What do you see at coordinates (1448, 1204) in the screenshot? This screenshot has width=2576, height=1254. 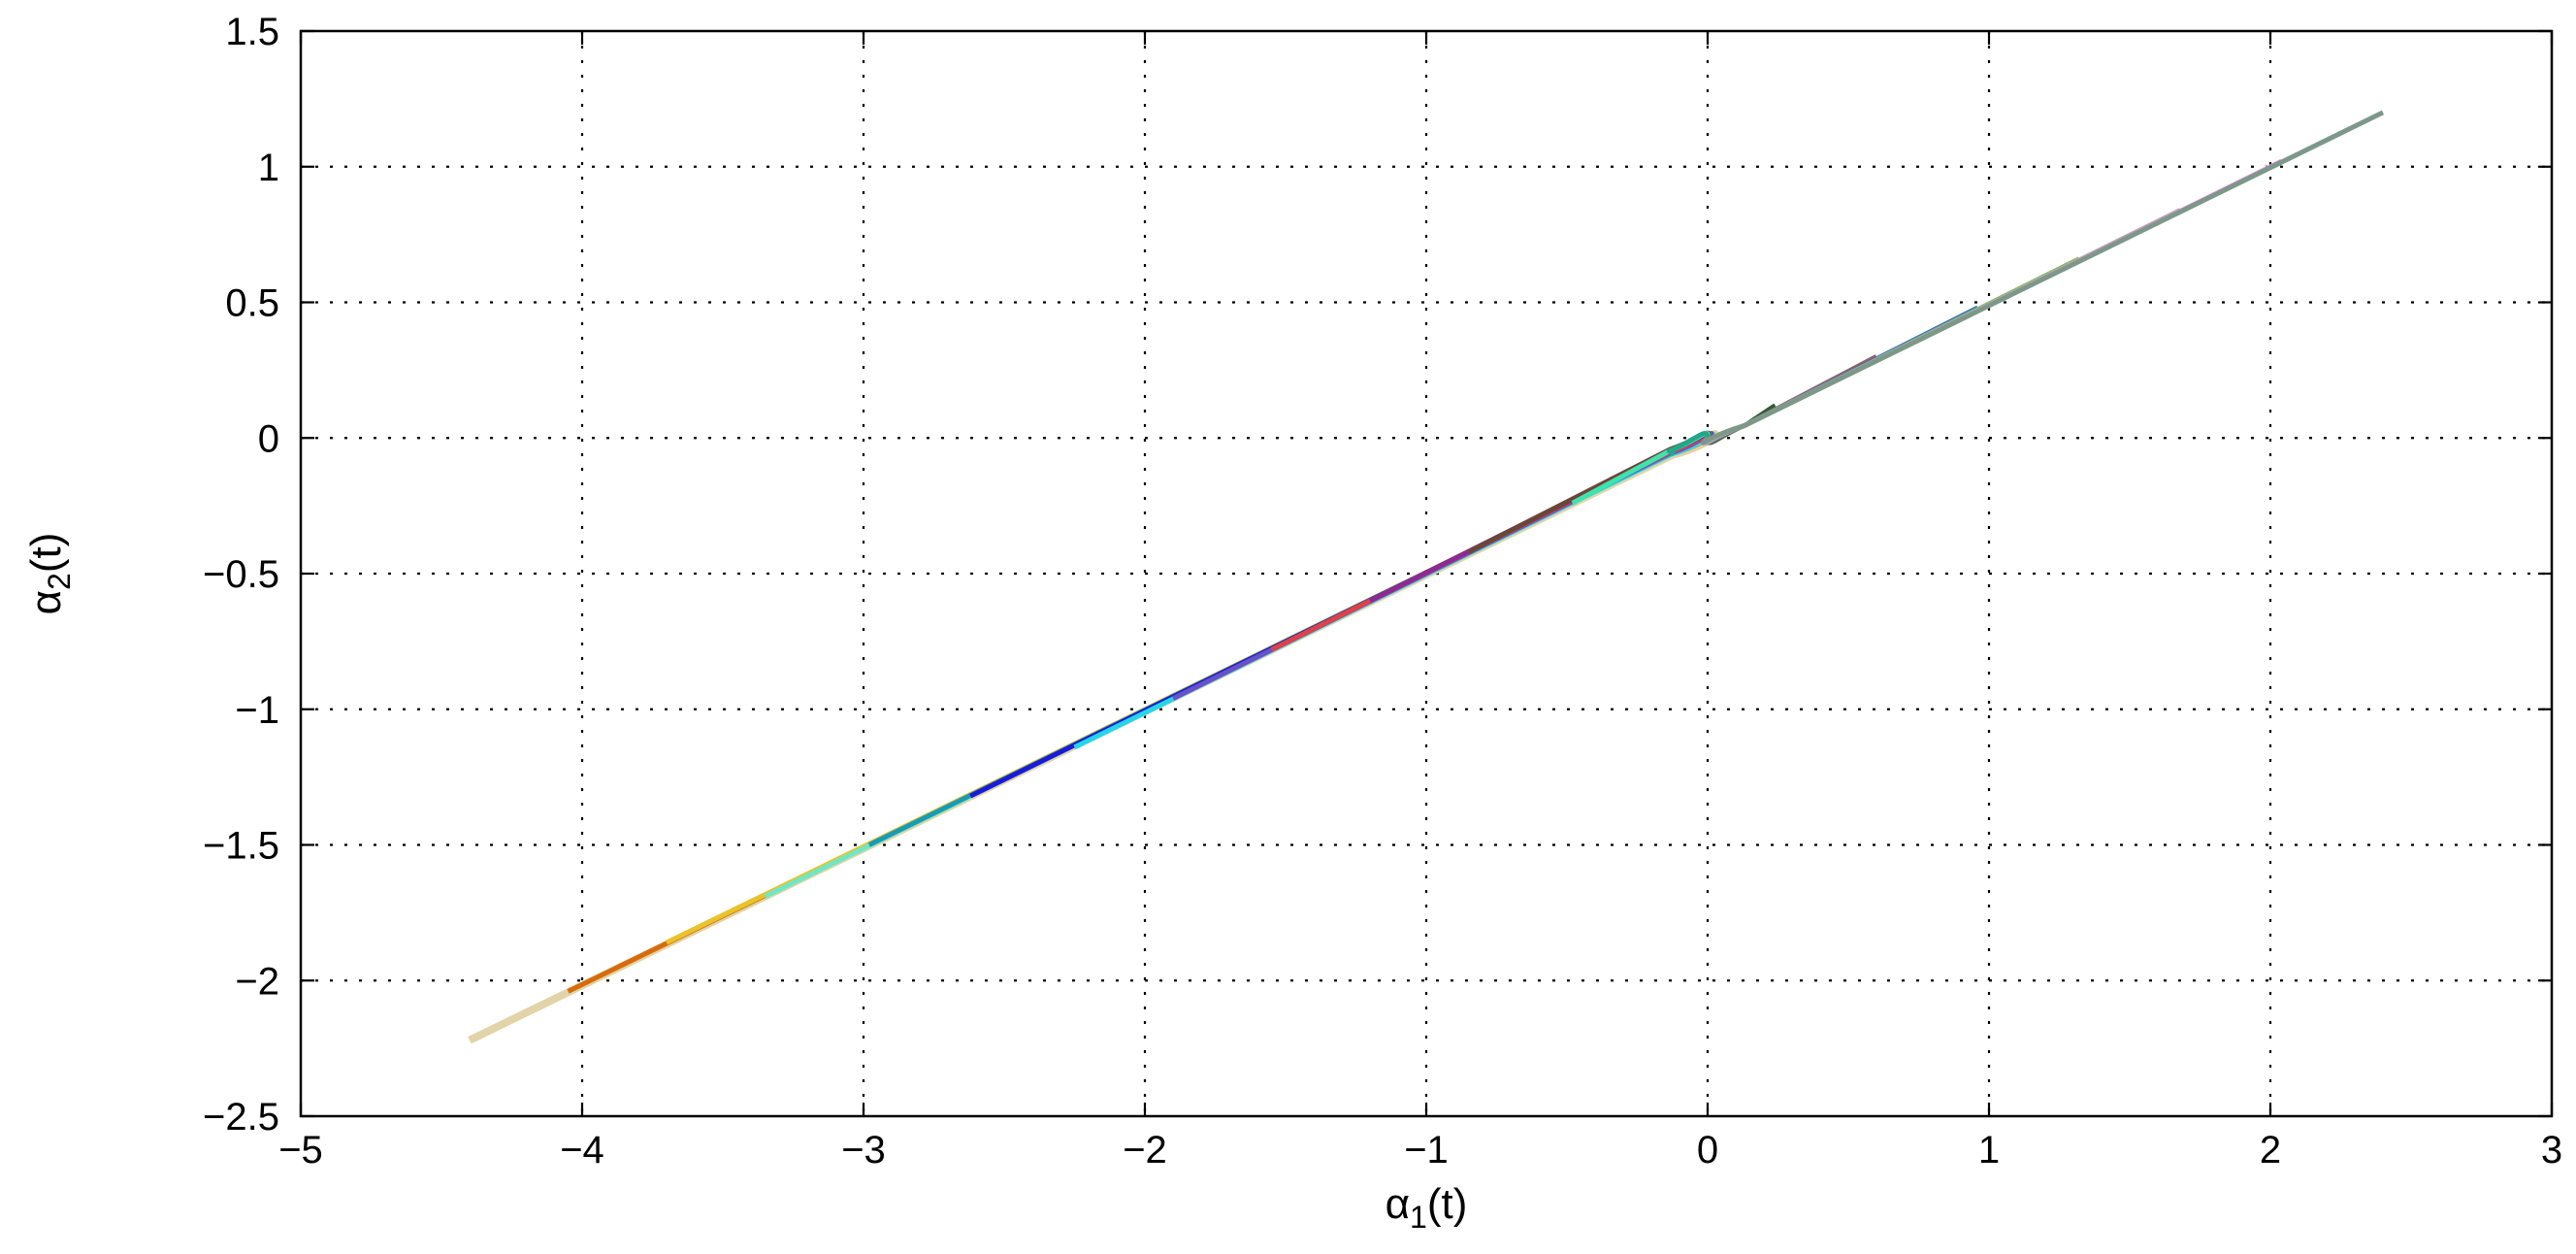 I see `x-axis-label-suffix: (t)` at bounding box center [1448, 1204].